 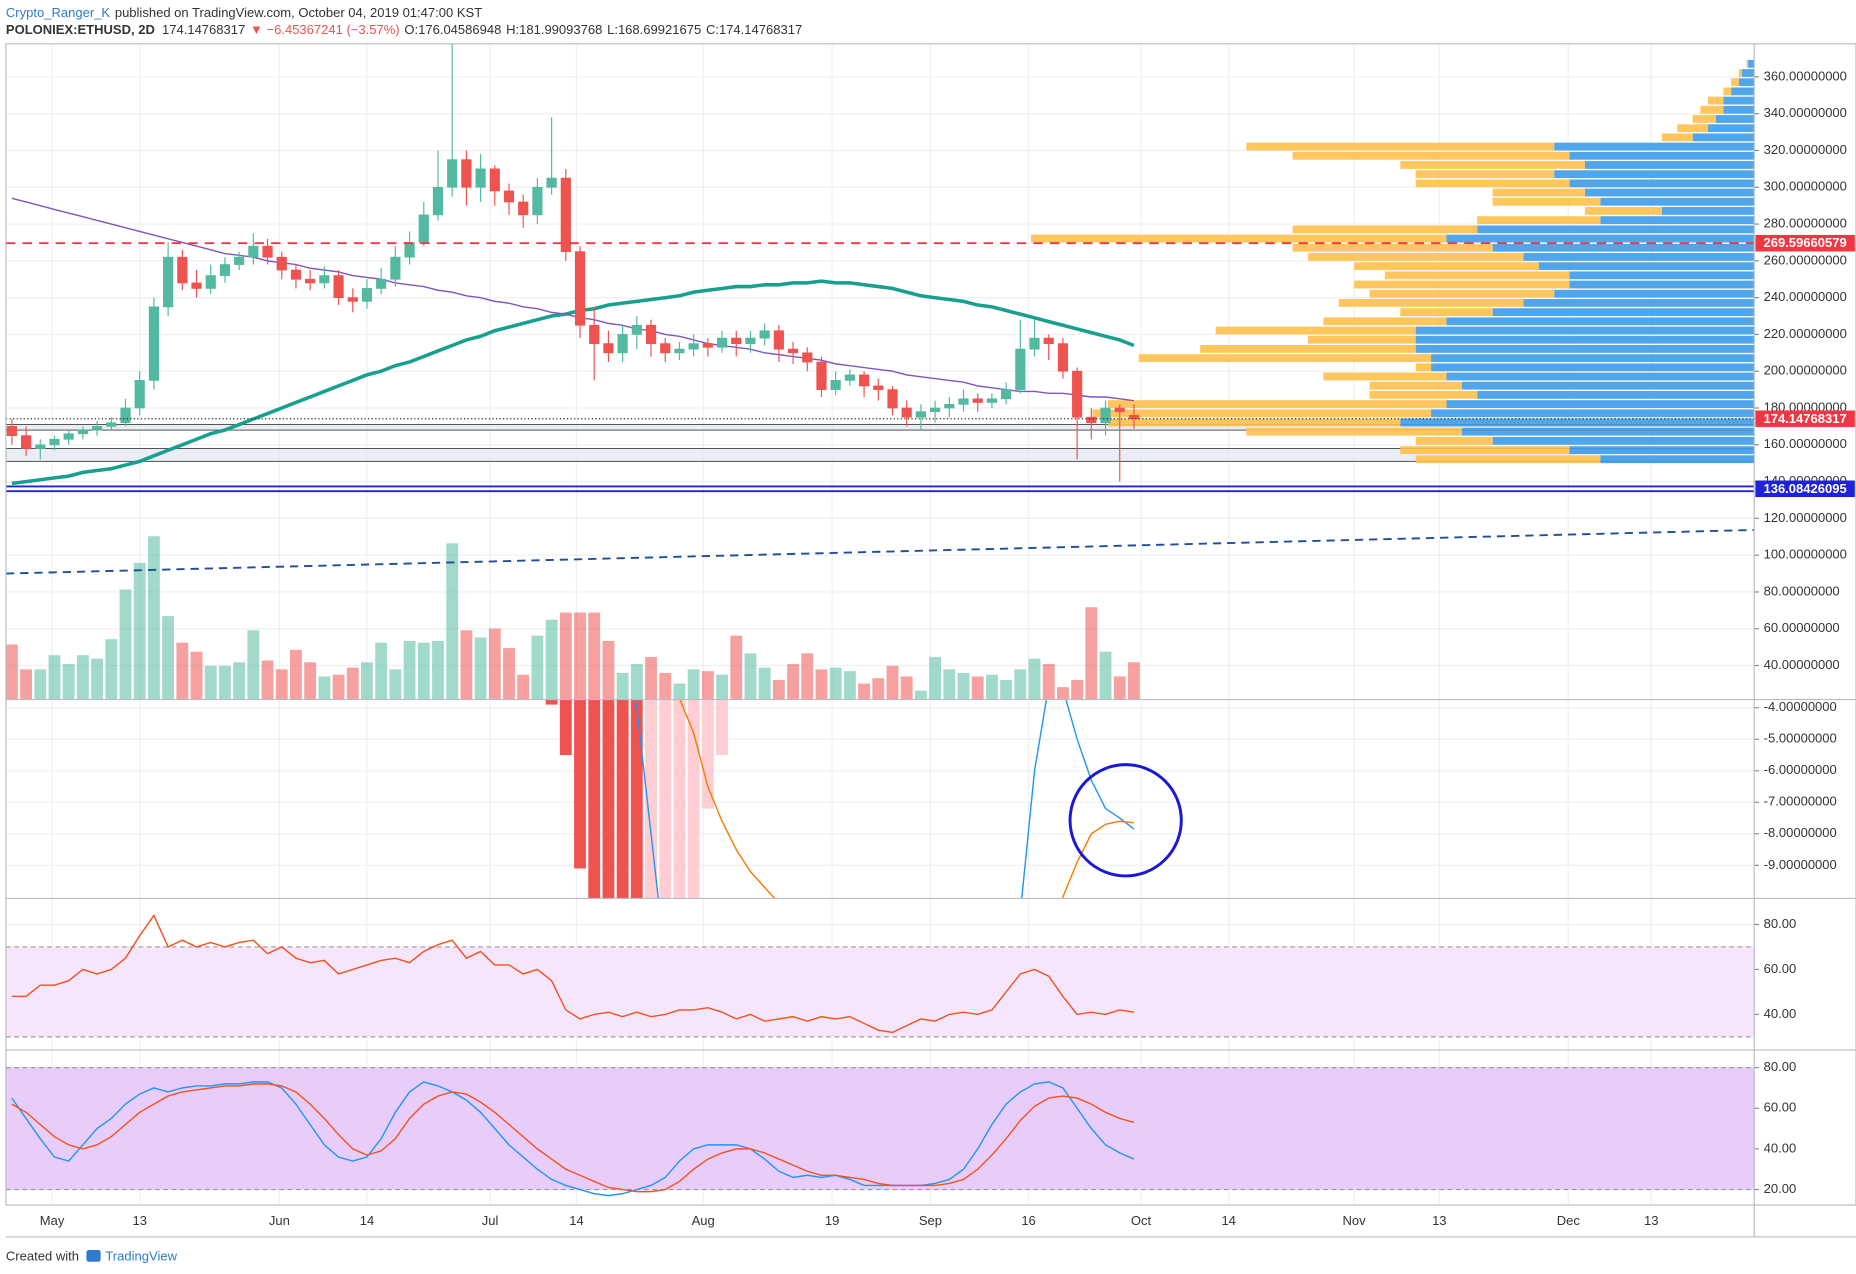 I want to click on x-tick-label: Jul, so click(x=490, y=1220).